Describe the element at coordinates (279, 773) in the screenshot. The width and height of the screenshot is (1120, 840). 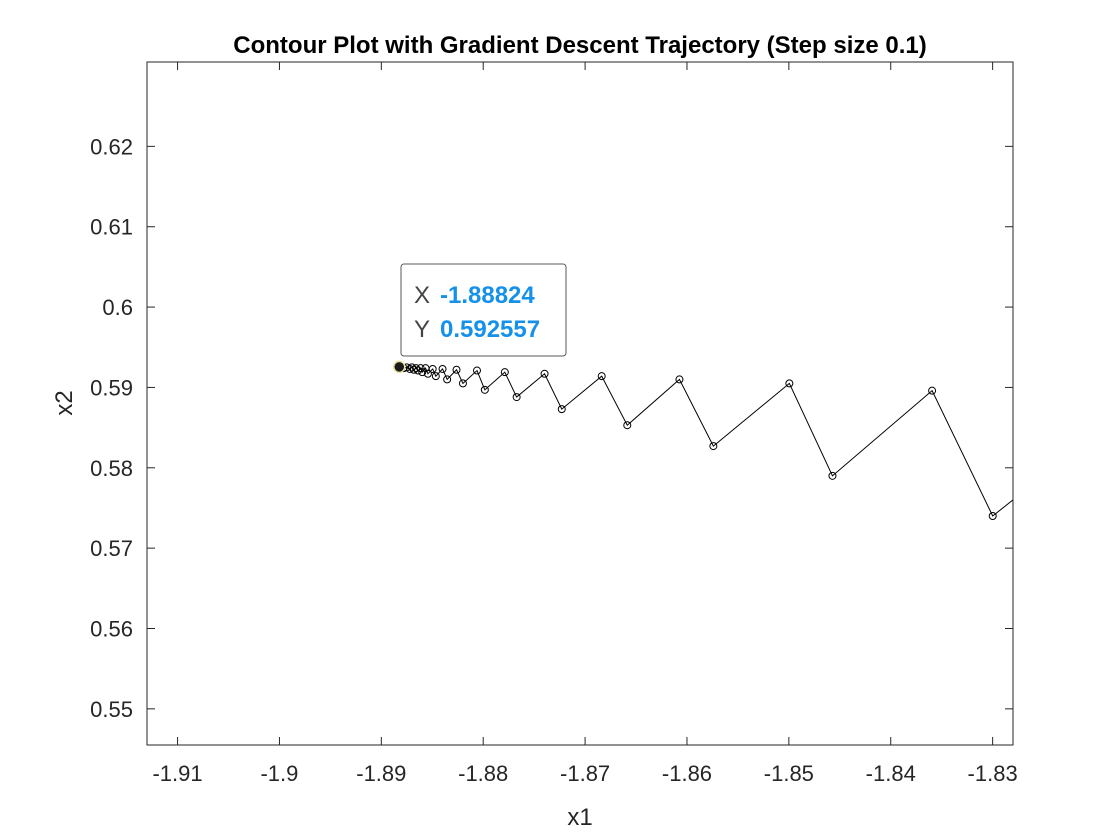
I see `x-tick-label: -1.9` at that location.